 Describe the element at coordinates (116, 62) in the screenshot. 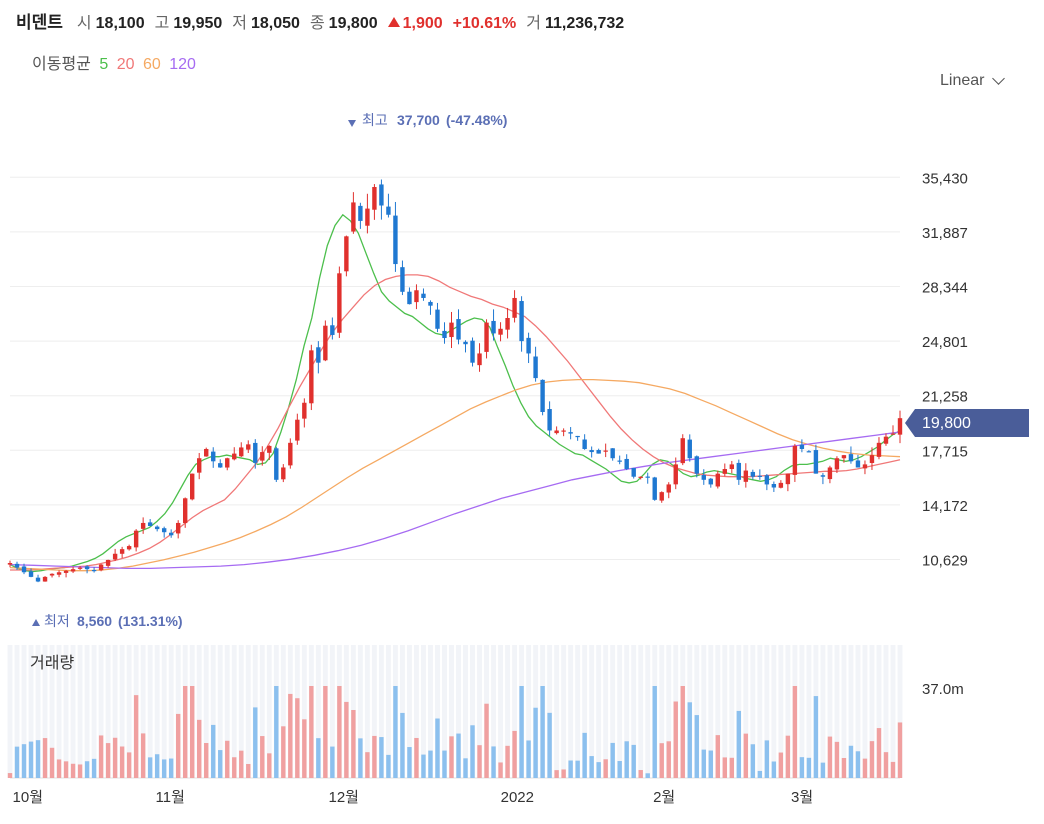

I see `ma-legend: 이동평균 5 20 60 120` at that location.